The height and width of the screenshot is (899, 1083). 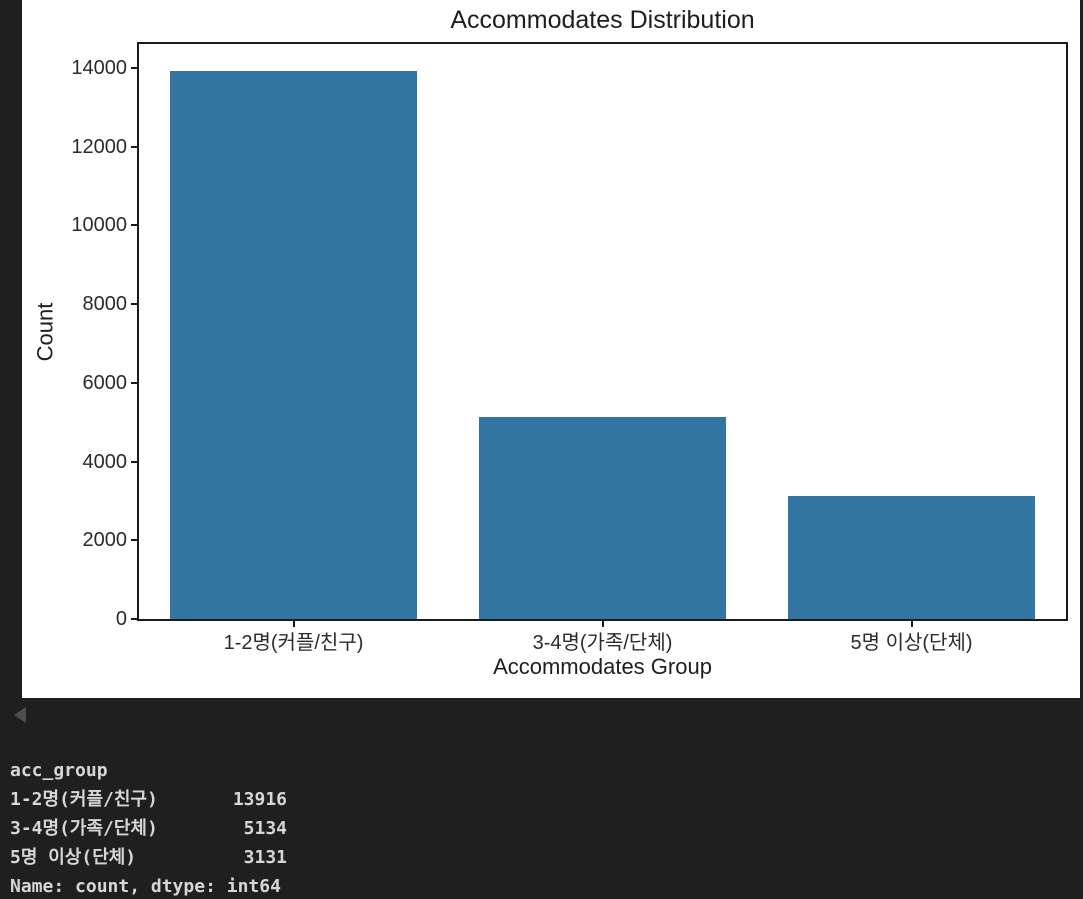 What do you see at coordinates (105, 461) in the screenshot?
I see `y-tick-label: 4000` at bounding box center [105, 461].